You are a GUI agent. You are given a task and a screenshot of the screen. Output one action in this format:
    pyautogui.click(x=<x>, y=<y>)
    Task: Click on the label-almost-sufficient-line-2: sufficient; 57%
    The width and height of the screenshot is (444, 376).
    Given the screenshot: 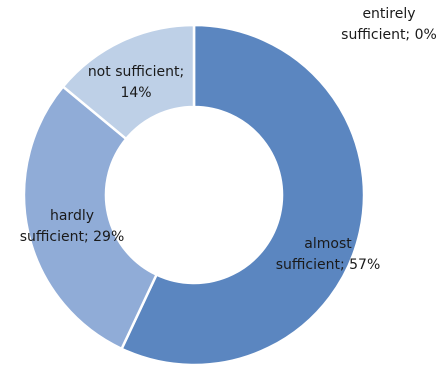 What is the action you would take?
    pyautogui.click(x=328, y=265)
    